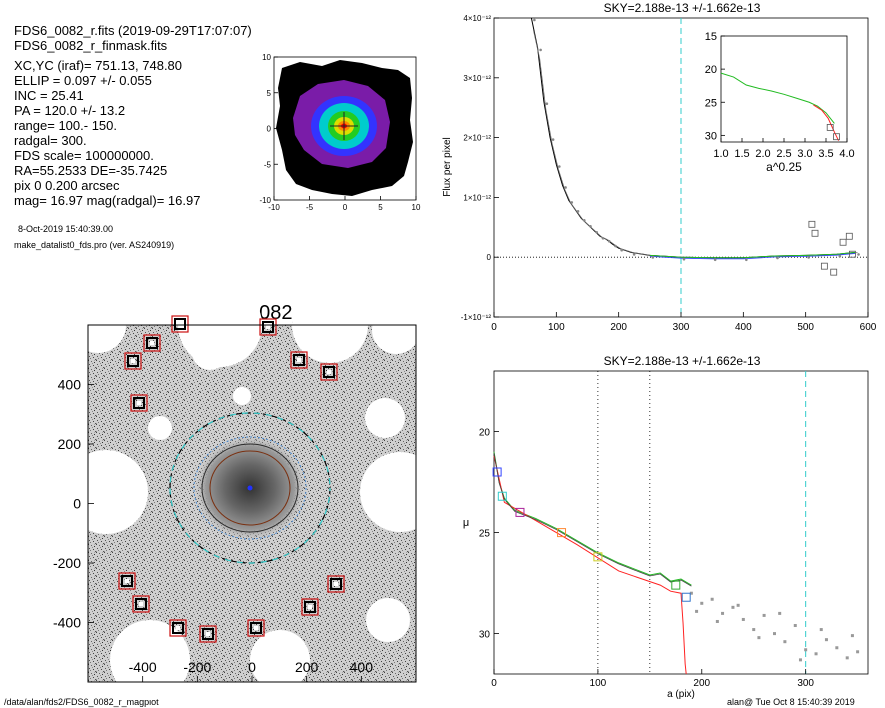 The image size is (885, 708). Describe the element at coordinates (84, 155) in the screenshot. I see `param-fds-scale: FDS scale= 100000000.` at that location.